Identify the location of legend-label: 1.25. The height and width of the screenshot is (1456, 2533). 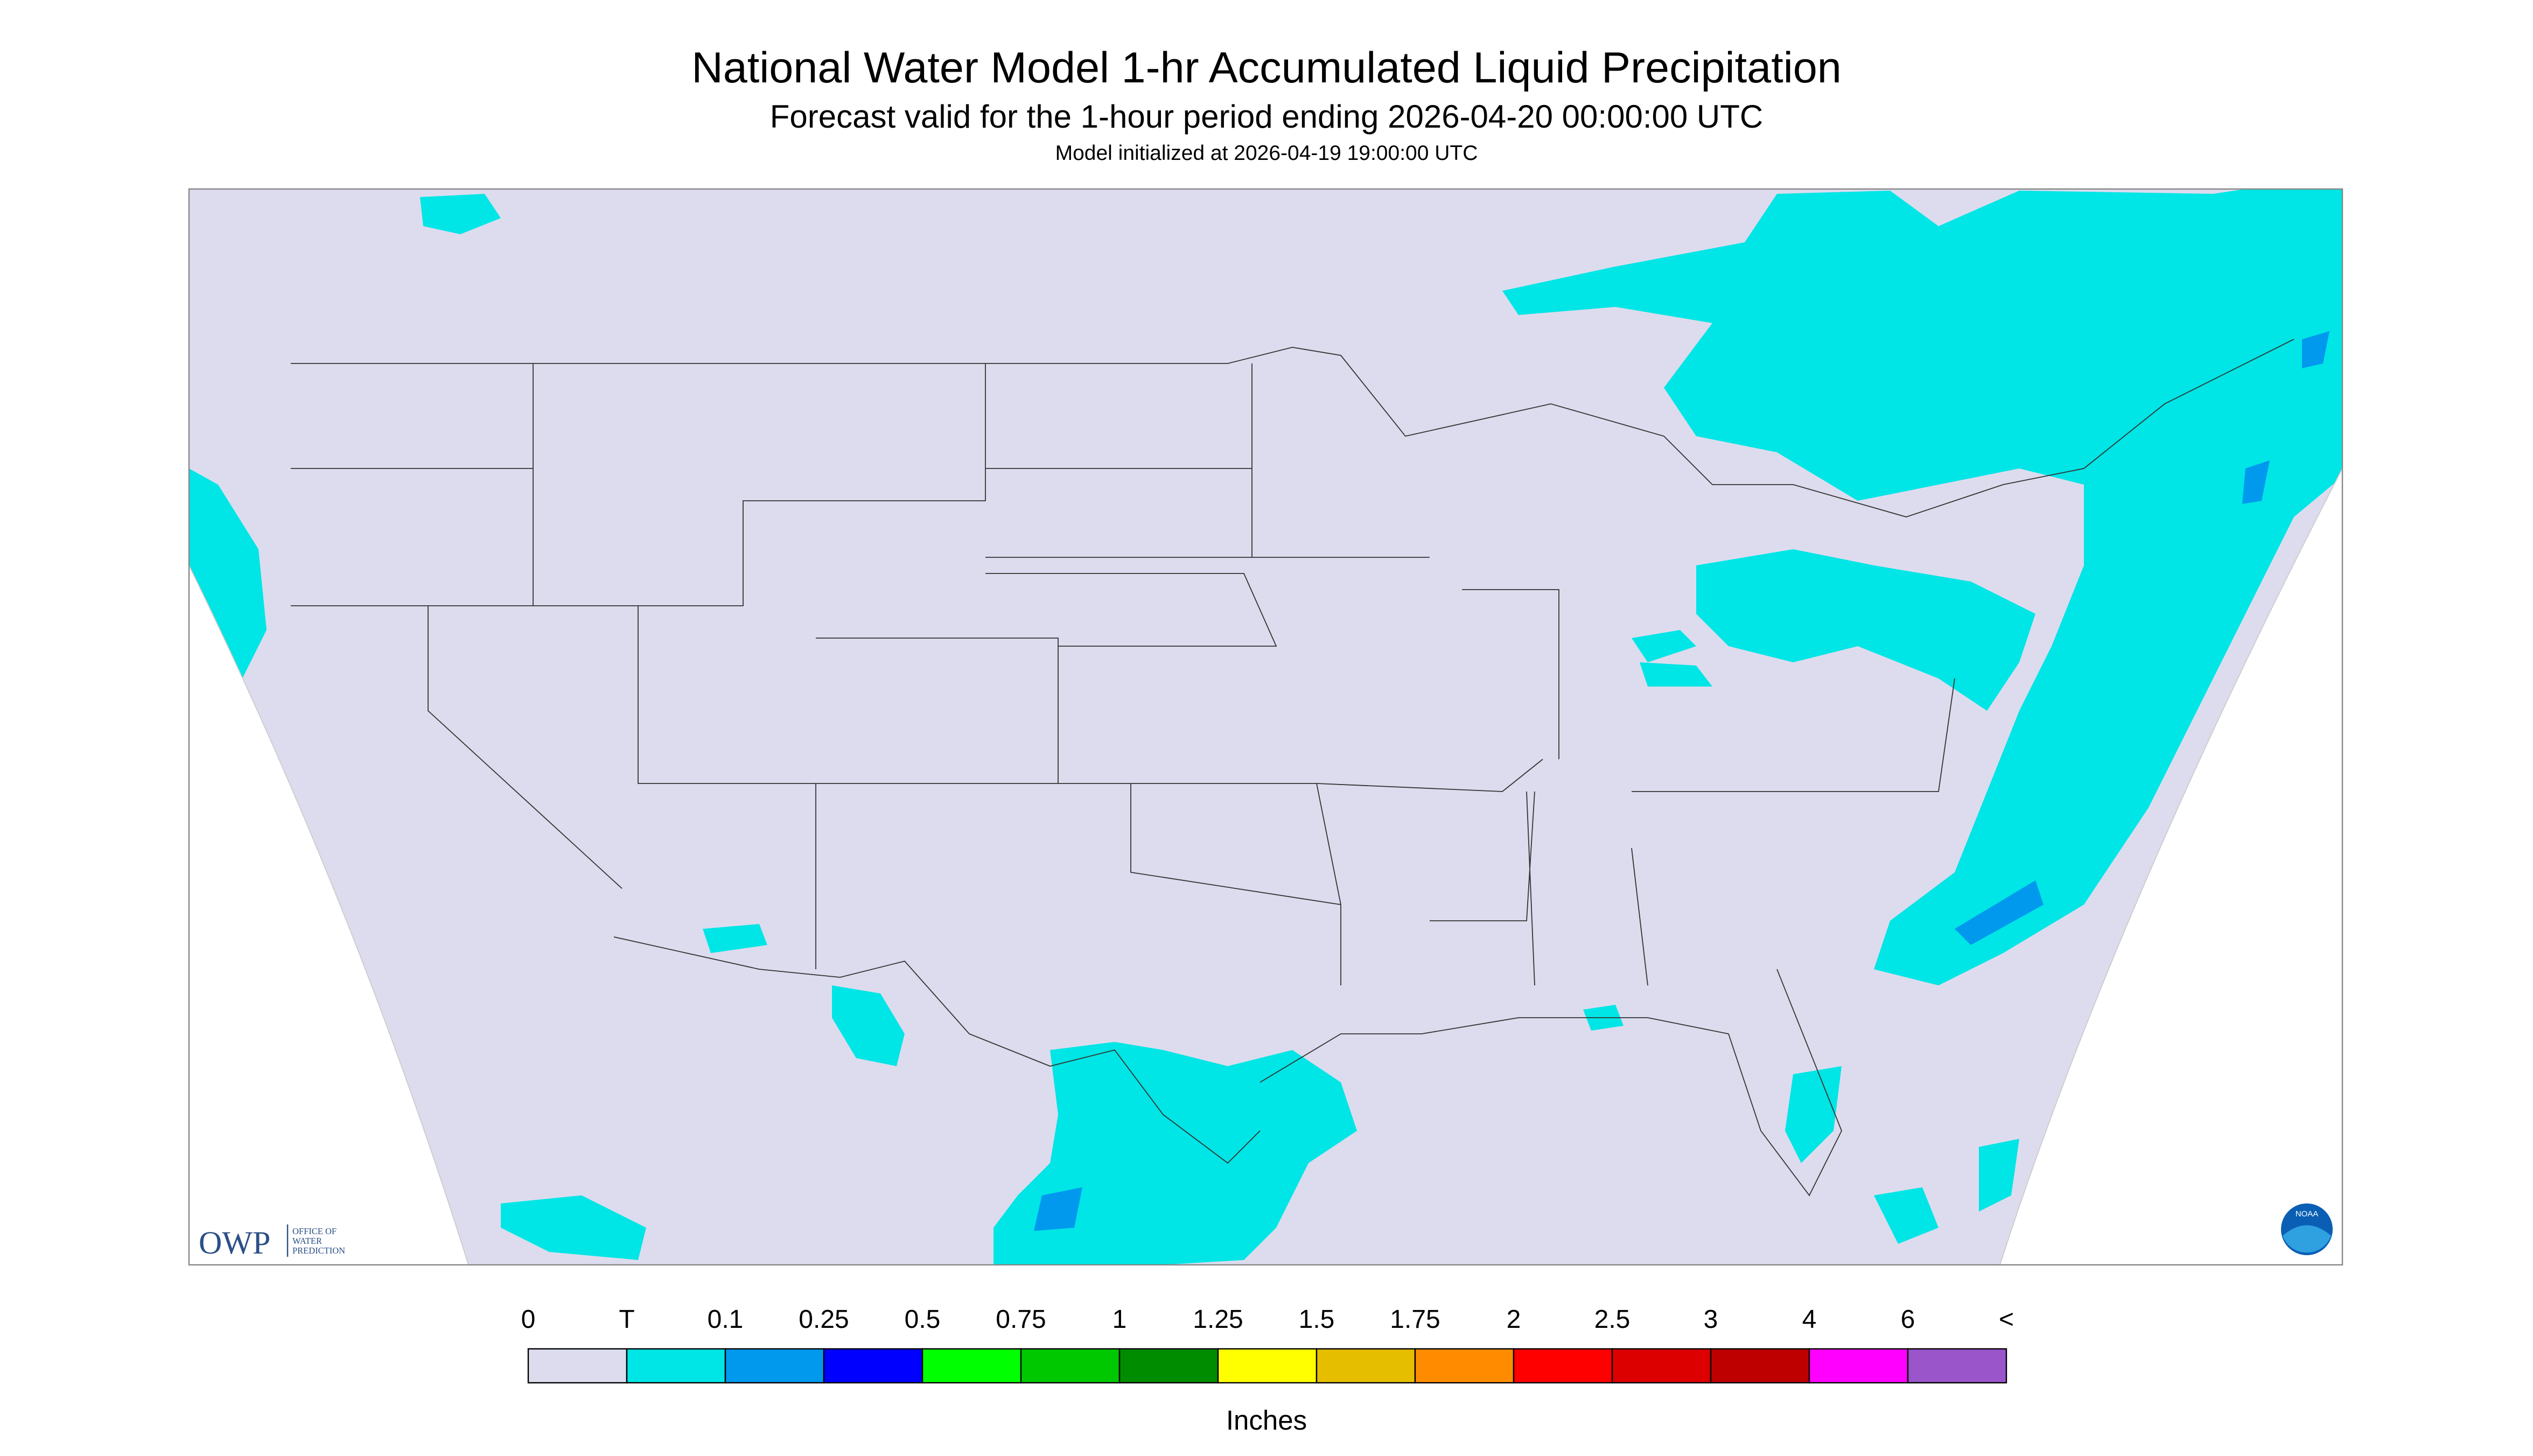
(1218, 1319).